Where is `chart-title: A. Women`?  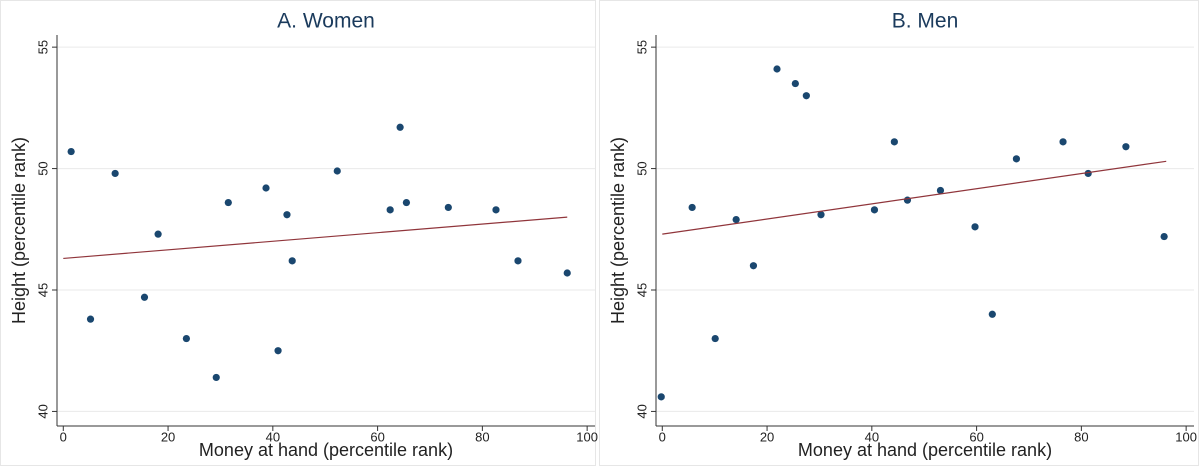 chart-title: A. Women is located at coordinates (326, 21).